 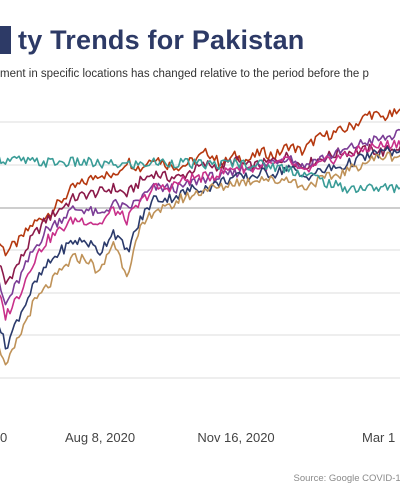 I want to click on x-tick-label: Nov 16, 2020, so click(x=235, y=437).